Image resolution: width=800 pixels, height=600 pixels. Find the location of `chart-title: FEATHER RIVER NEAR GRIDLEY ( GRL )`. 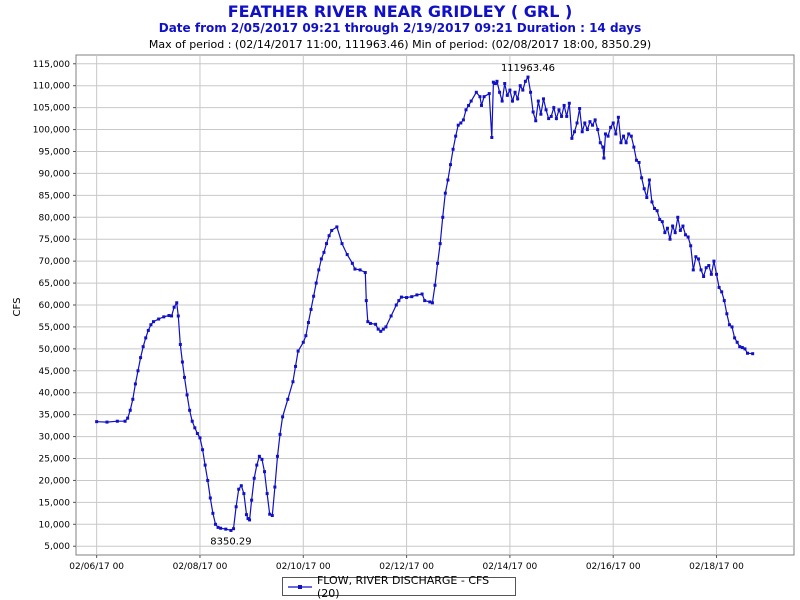

chart-title: FEATHER RIVER NEAR GRIDLEY ( GRL ) is located at coordinates (400, 11).